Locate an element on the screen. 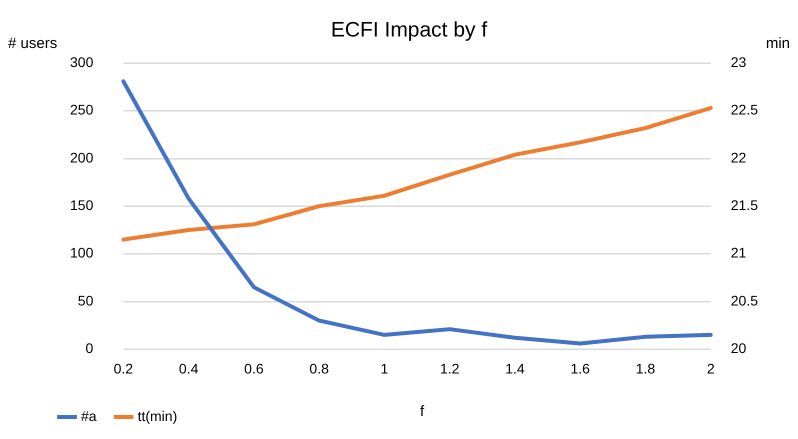  y2-tick-label: 20.5 is located at coordinates (744, 300).